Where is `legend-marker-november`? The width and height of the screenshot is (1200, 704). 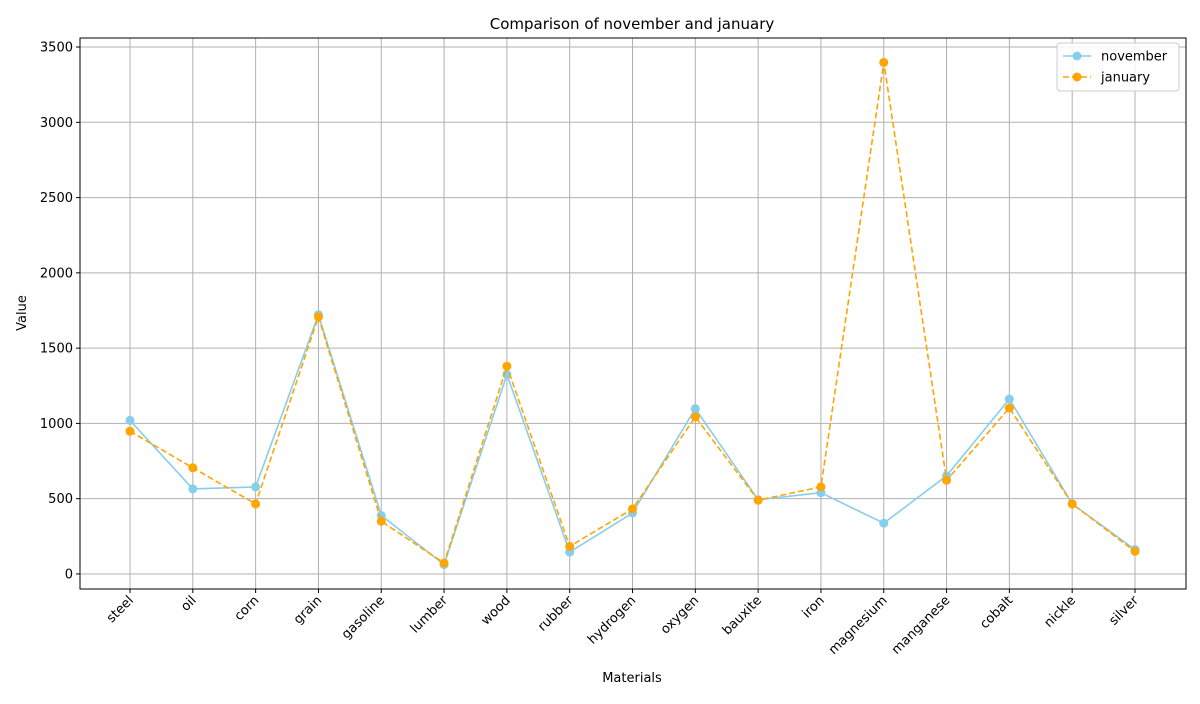
legend-marker-november is located at coordinates (1077, 56).